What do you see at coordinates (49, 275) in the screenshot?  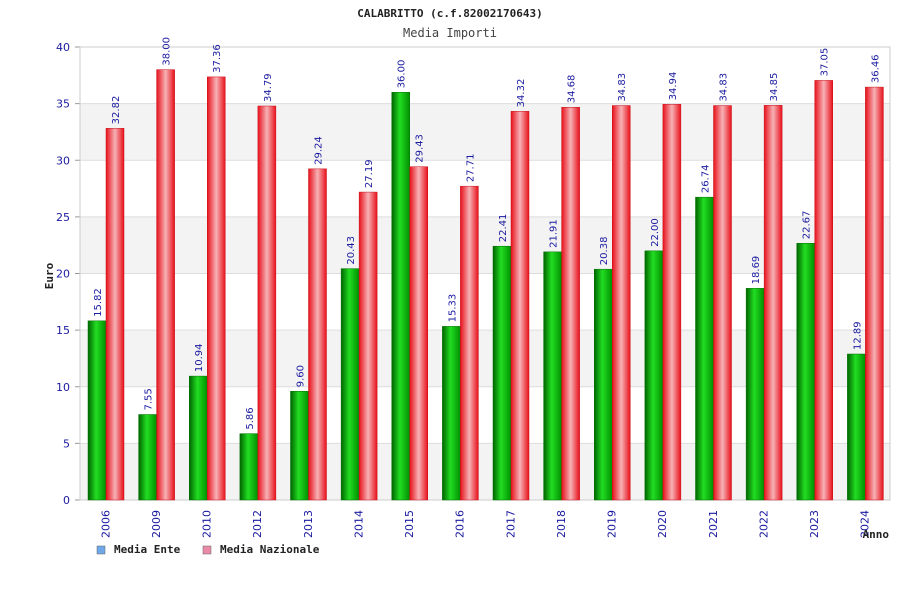 I see `y-axis-label: Euro` at bounding box center [49, 275].